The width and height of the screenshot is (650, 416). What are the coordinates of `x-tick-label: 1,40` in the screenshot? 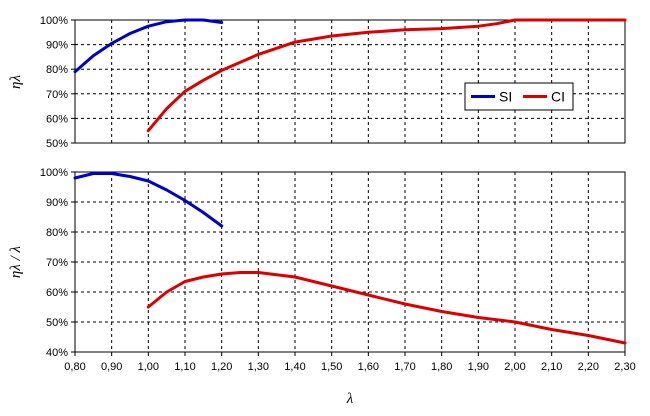 It's located at (294, 367).